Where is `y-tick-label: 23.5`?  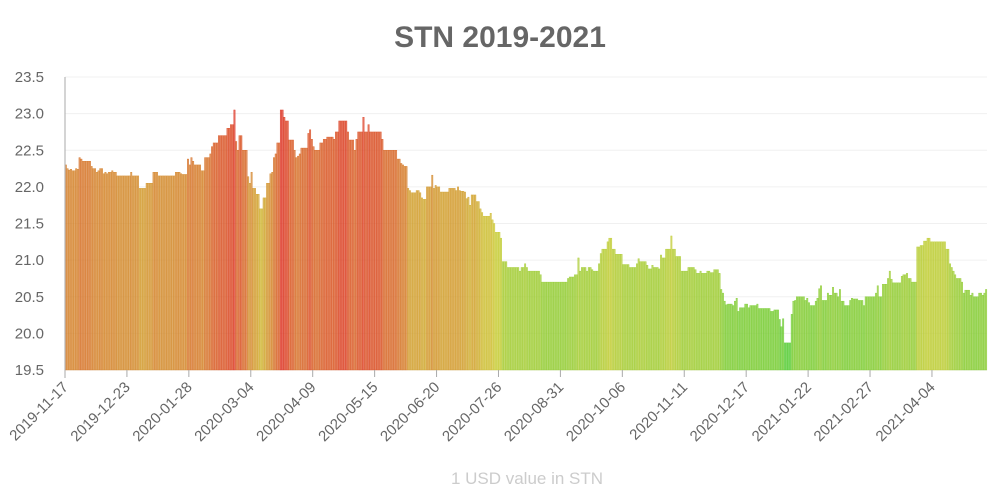
y-tick-label: 23.5 is located at coordinates (29, 77).